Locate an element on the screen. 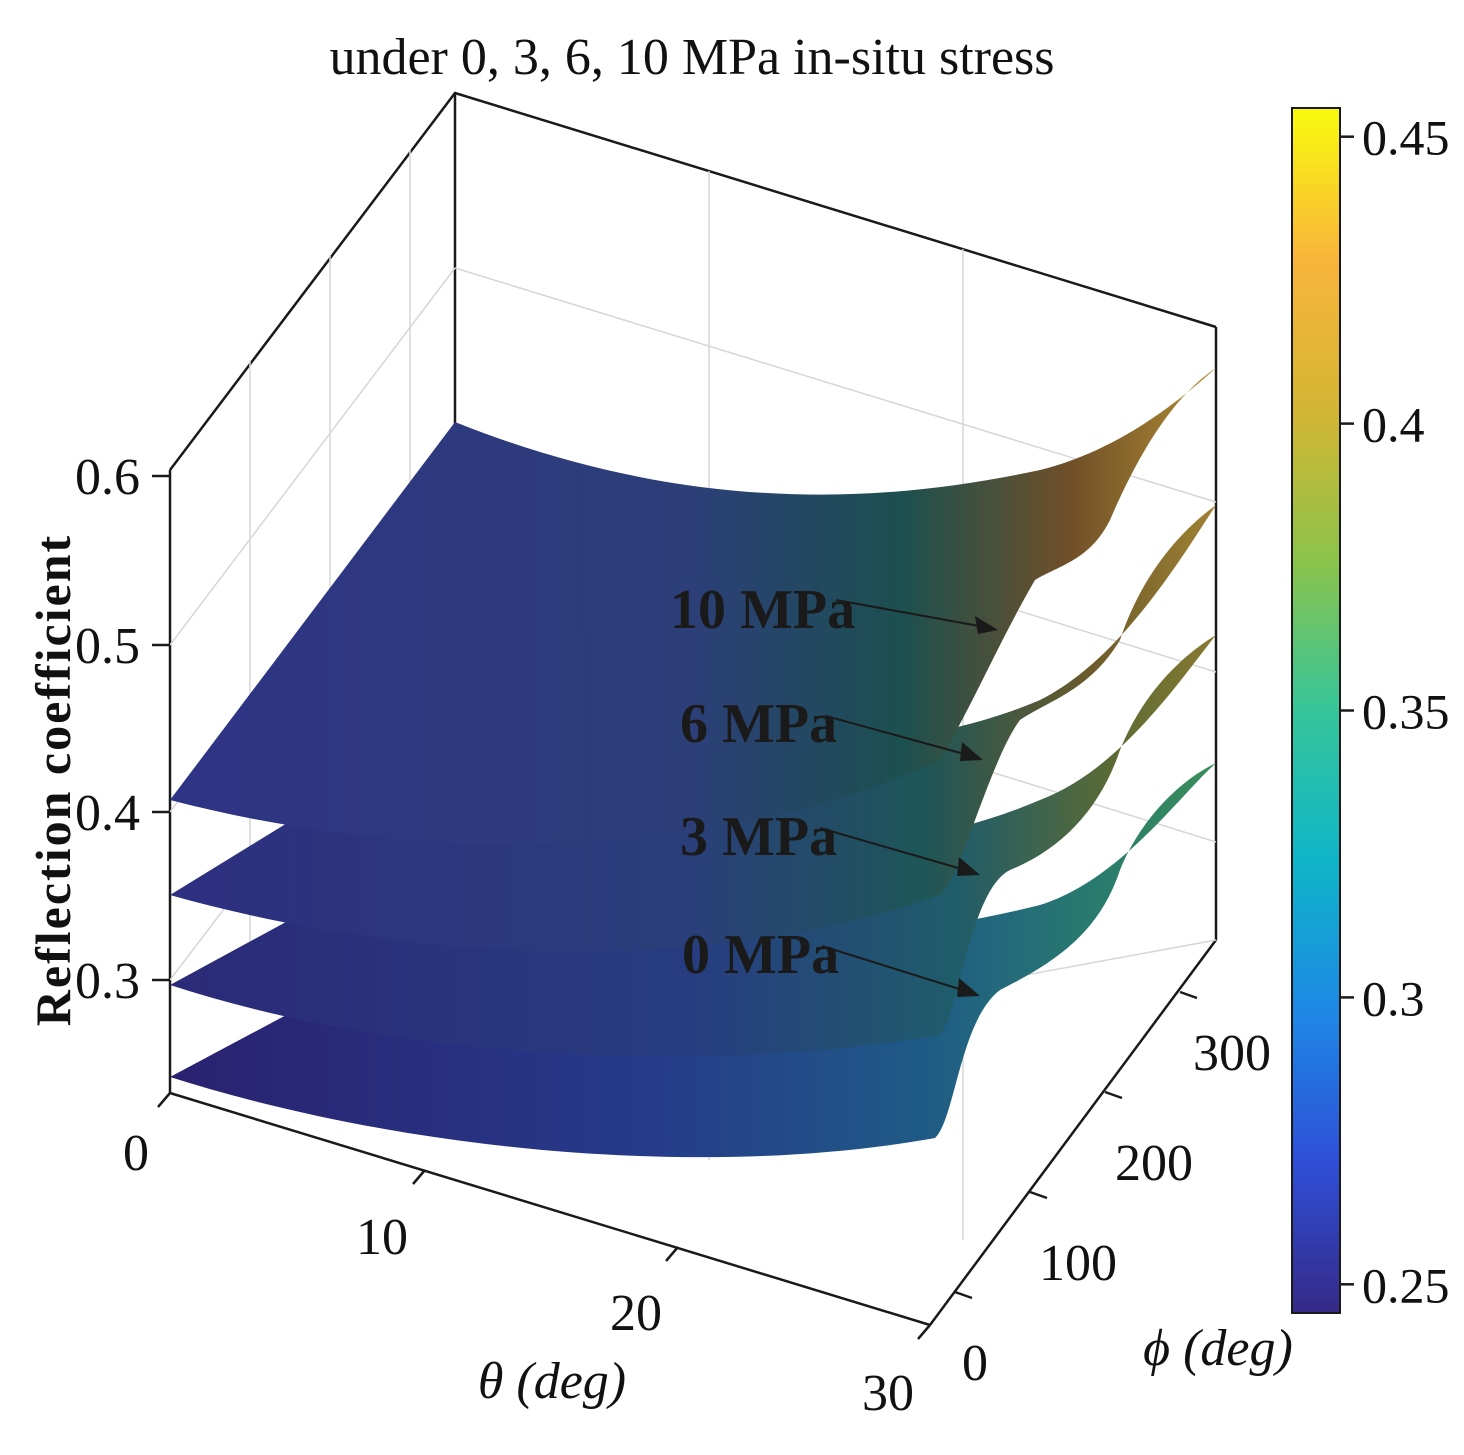 The height and width of the screenshot is (1455, 1464). z-tick-label: 0.5 is located at coordinates (107, 646).